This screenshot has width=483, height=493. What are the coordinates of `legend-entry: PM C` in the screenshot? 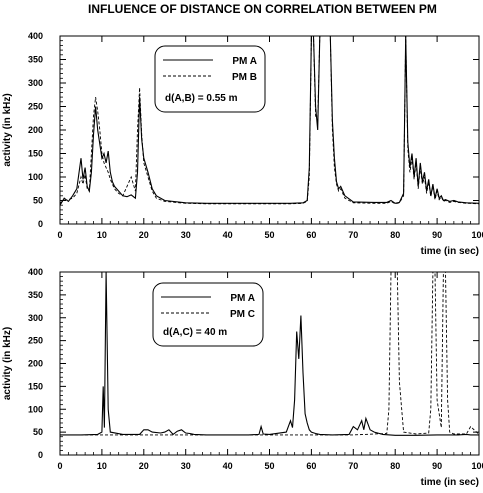 It's located at (242, 314).